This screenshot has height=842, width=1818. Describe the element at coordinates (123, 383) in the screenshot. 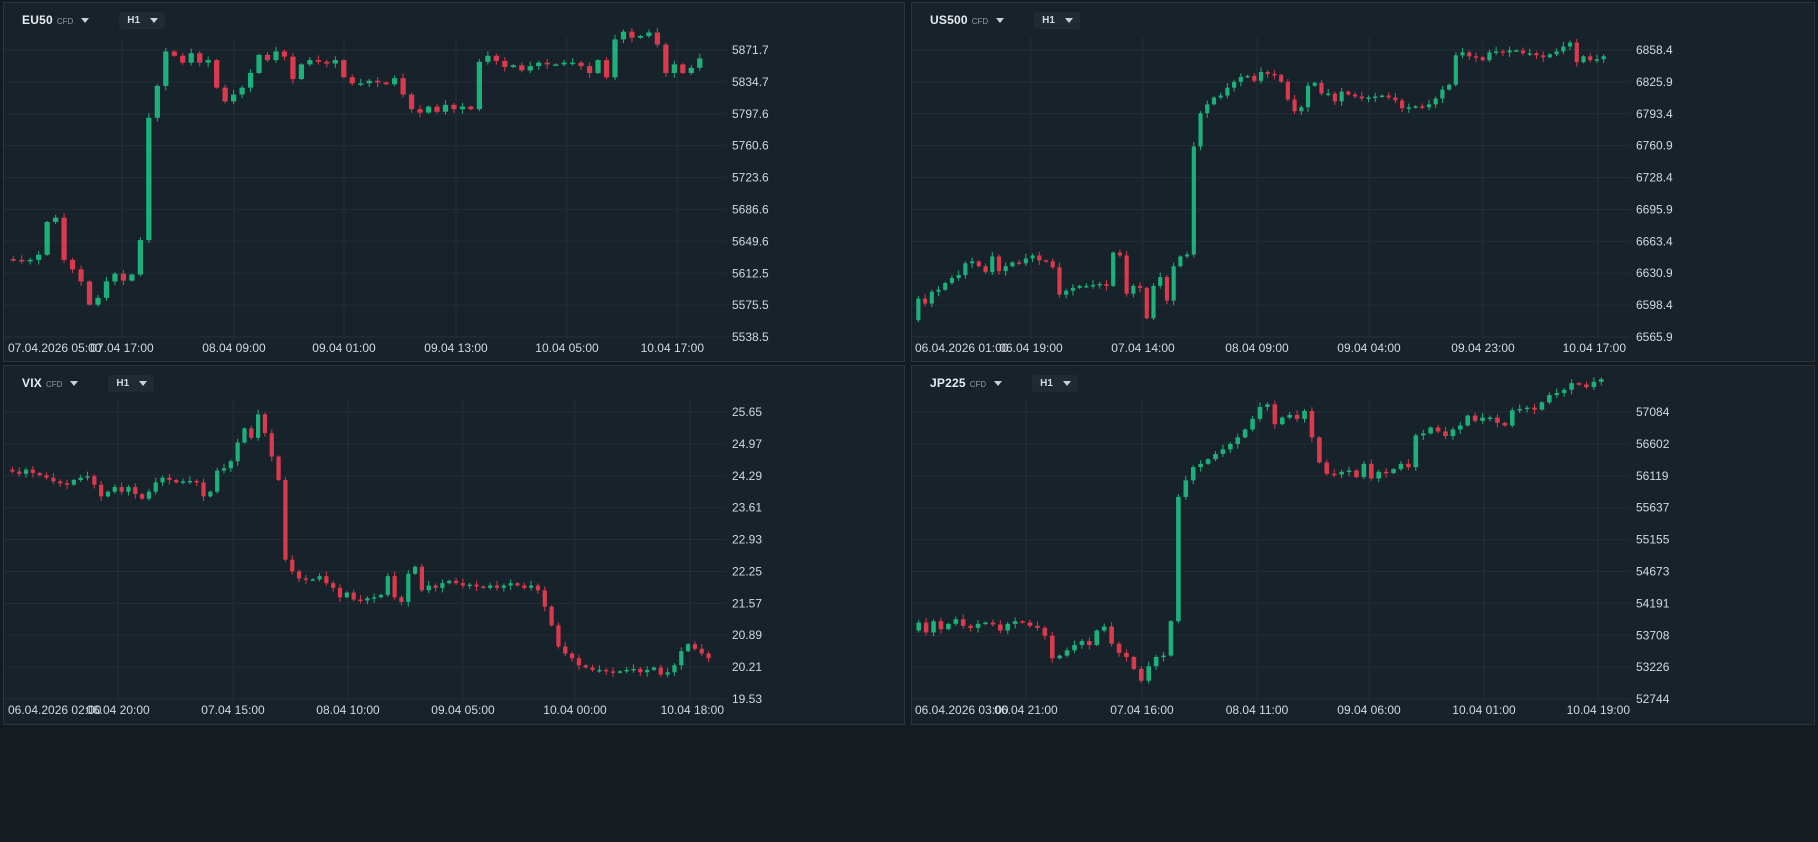

I see `timeframe-label: H1` at that location.